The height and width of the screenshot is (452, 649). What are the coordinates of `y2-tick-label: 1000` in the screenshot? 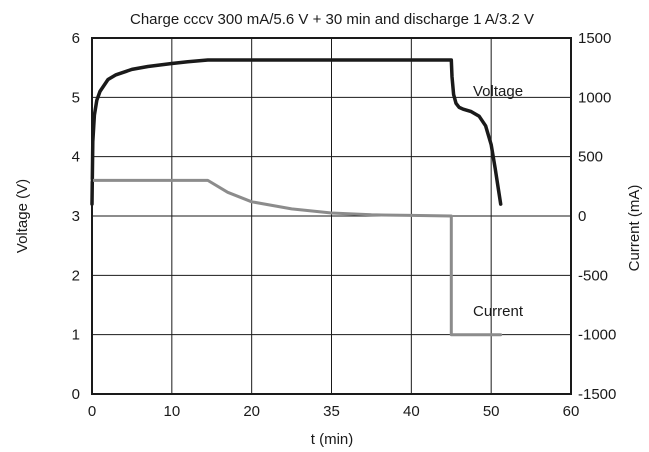 It's located at (594, 97).